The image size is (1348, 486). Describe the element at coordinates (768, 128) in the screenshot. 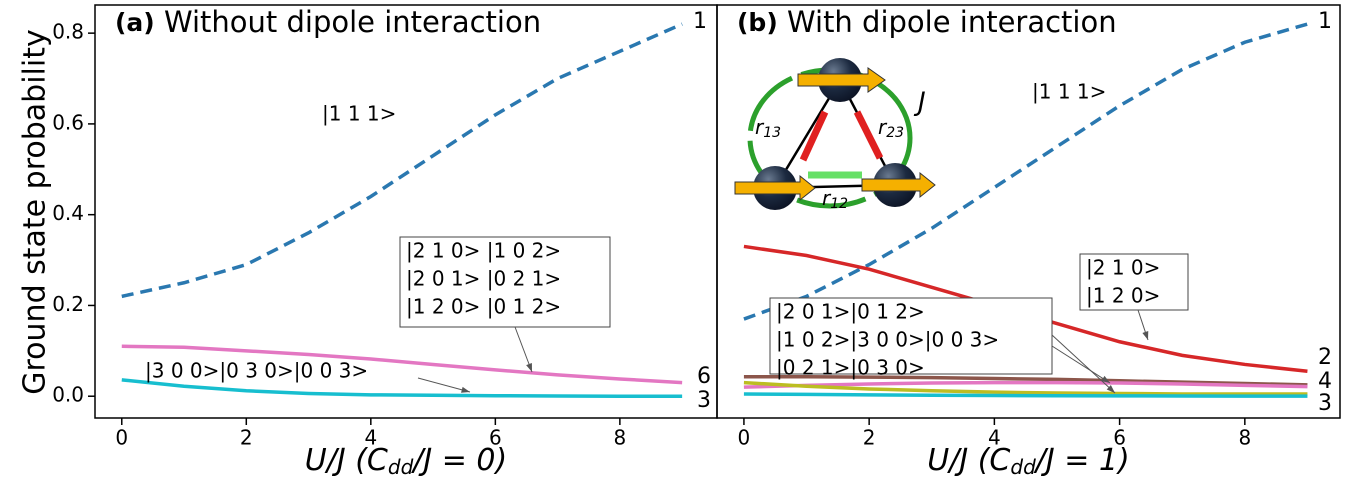

I see `inset-label: r13` at that location.